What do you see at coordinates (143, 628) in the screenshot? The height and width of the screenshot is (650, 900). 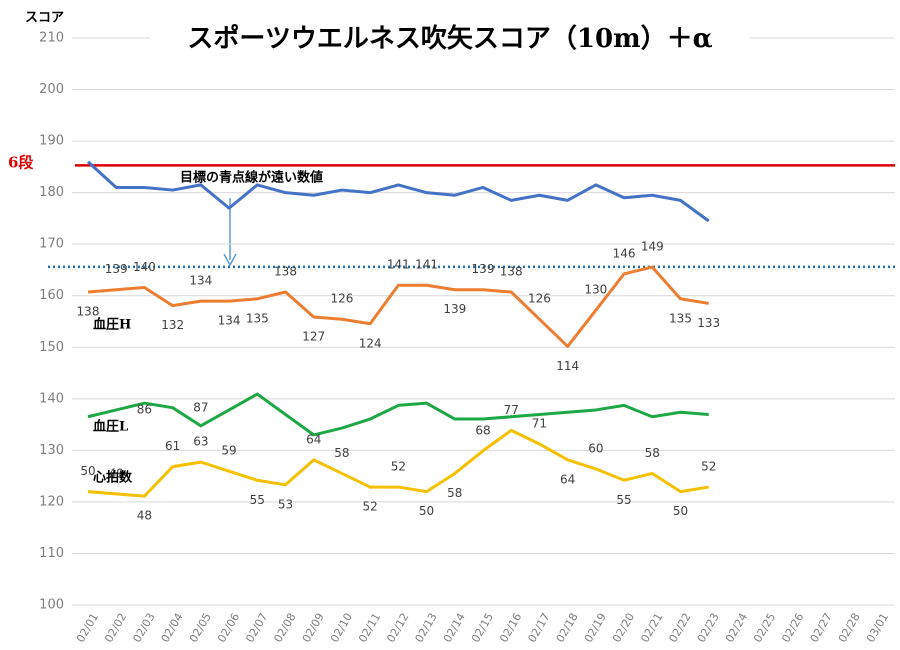 I see `x-tick-label: 02/03` at bounding box center [143, 628].